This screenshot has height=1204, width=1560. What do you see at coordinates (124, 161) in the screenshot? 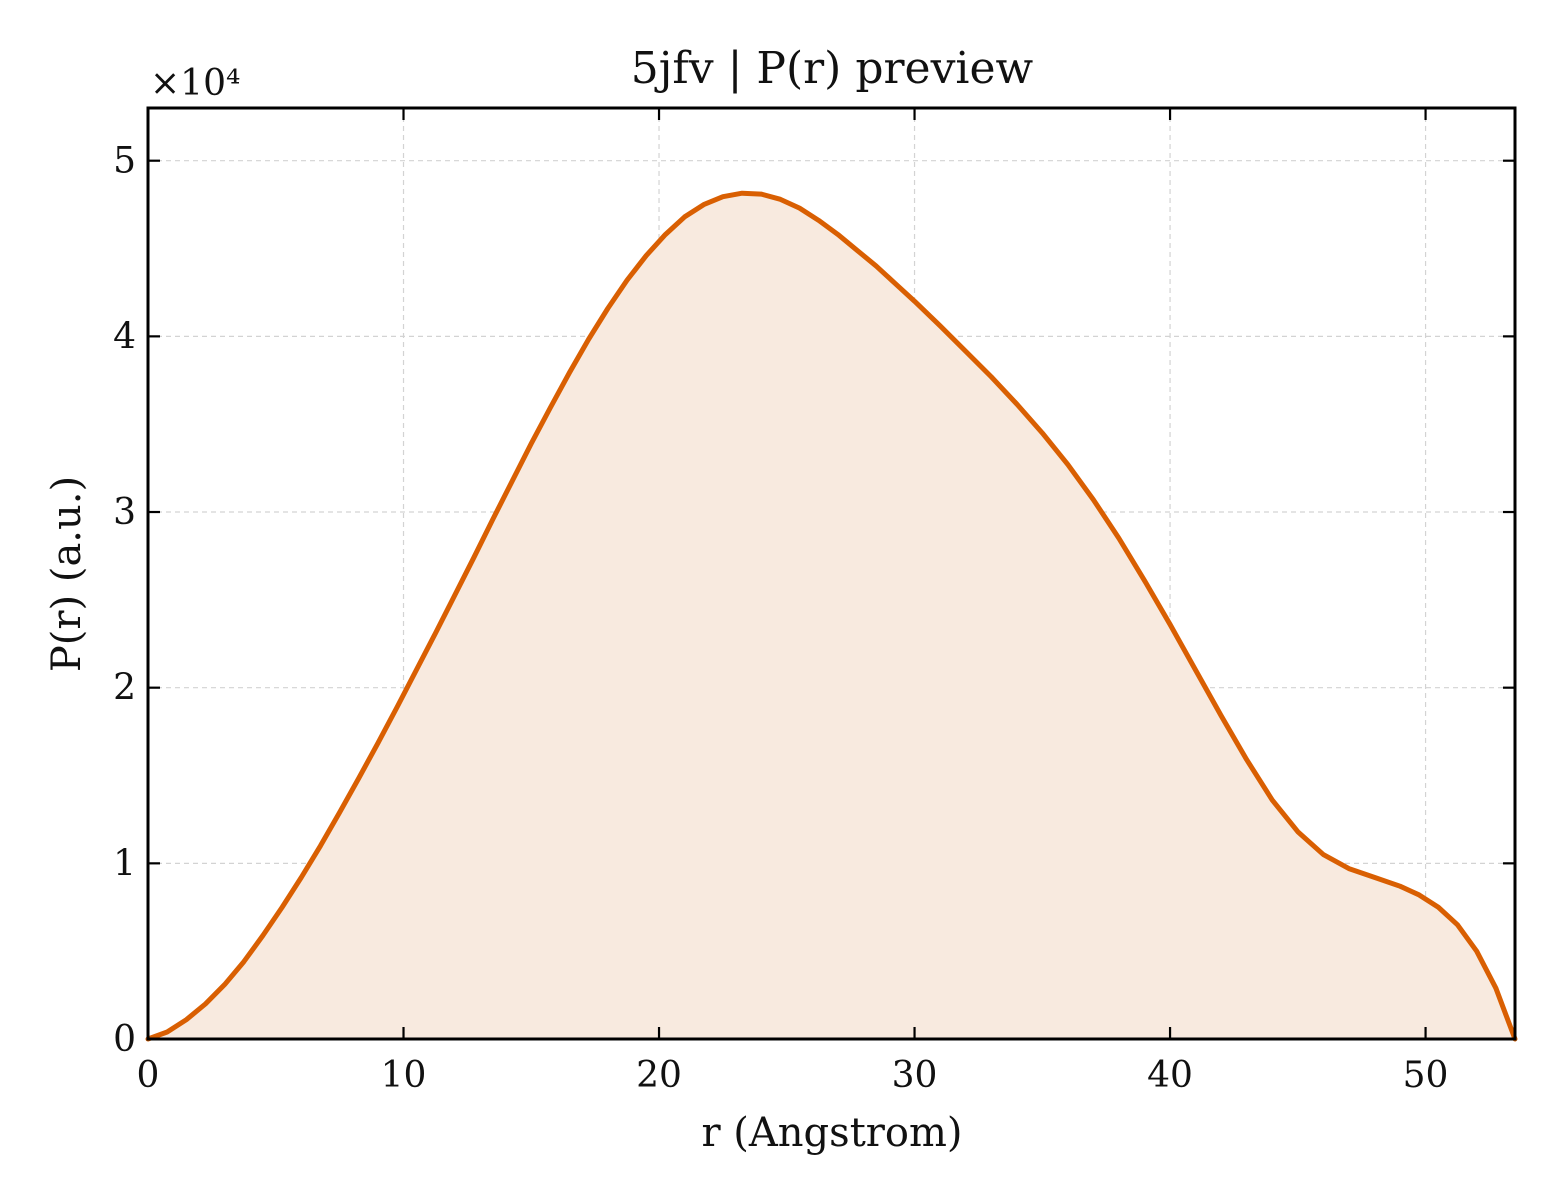
I see `y-tick-label: 5` at bounding box center [124, 161].